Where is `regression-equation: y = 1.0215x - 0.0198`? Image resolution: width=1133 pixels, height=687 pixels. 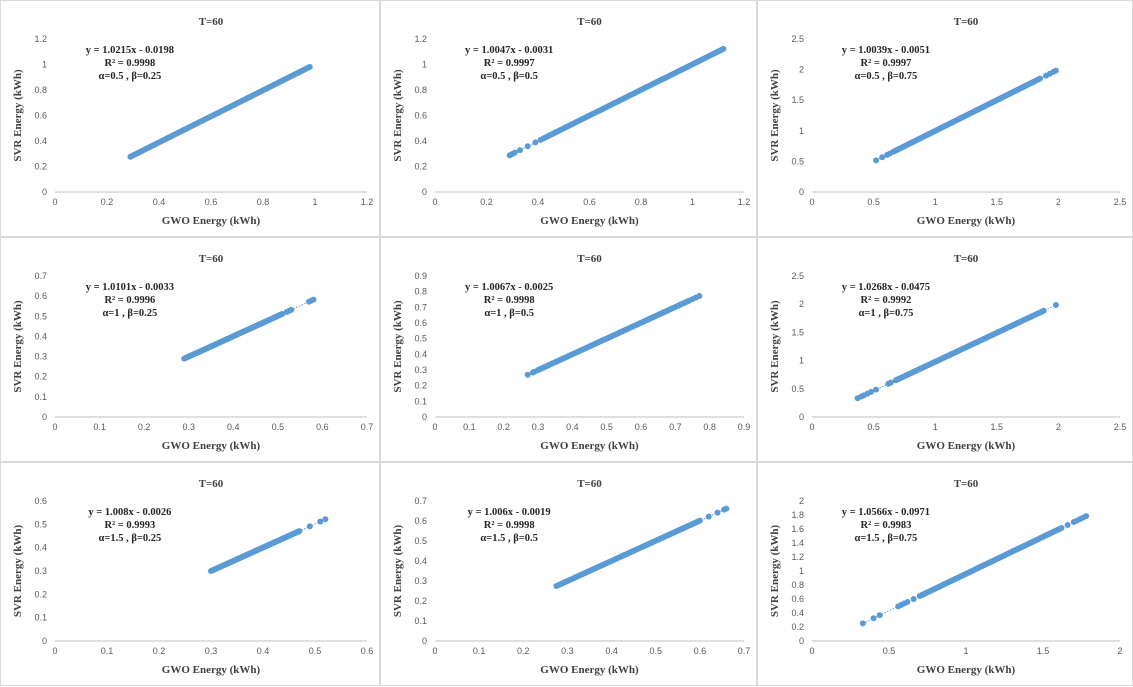 regression-equation: y = 1.0215x - 0.0198 is located at coordinates (130, 50).